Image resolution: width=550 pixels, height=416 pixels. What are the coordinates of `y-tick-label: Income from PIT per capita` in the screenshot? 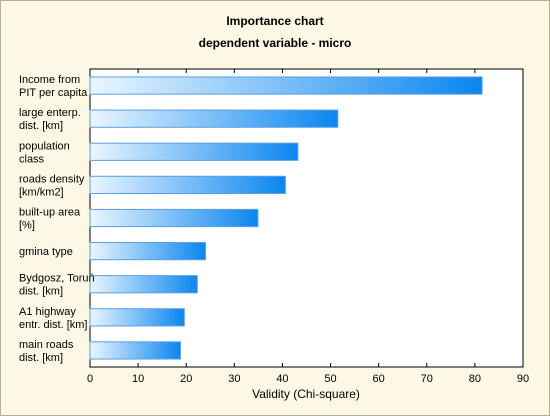 It's located at (53, 86).